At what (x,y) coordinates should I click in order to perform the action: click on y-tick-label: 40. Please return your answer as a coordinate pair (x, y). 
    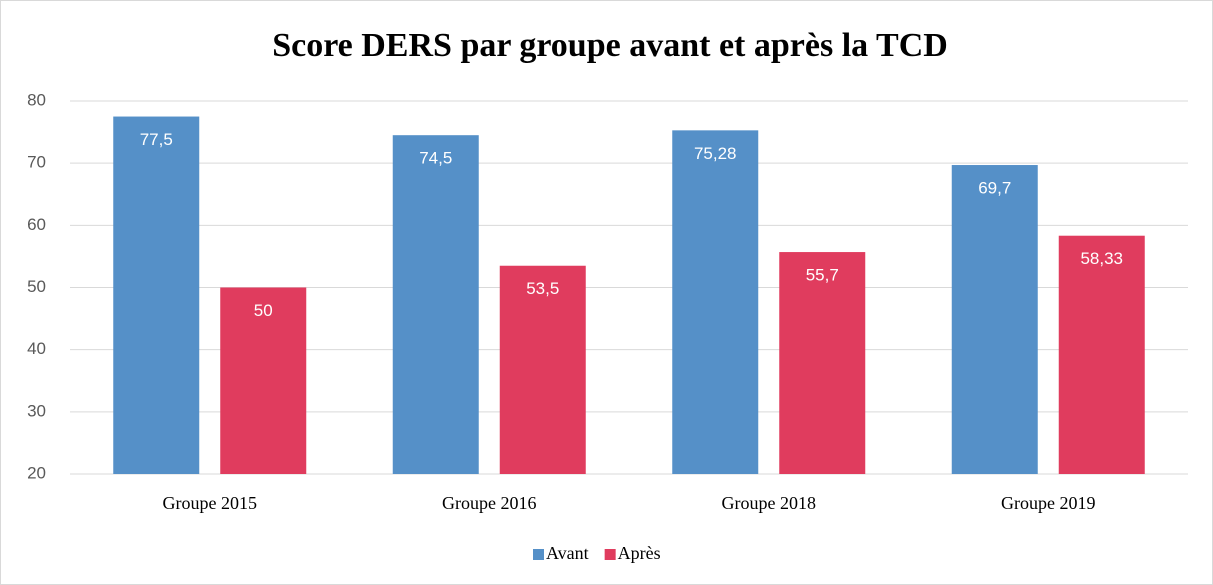
    Looking at the image, I should click on (36, 348).